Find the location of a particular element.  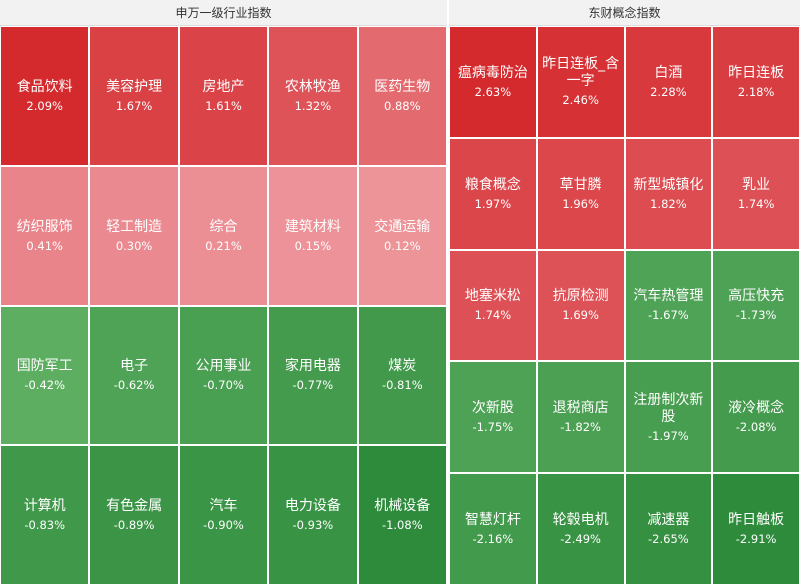

industry-tile-change: 0.12% is located at coordinates (402, 245).